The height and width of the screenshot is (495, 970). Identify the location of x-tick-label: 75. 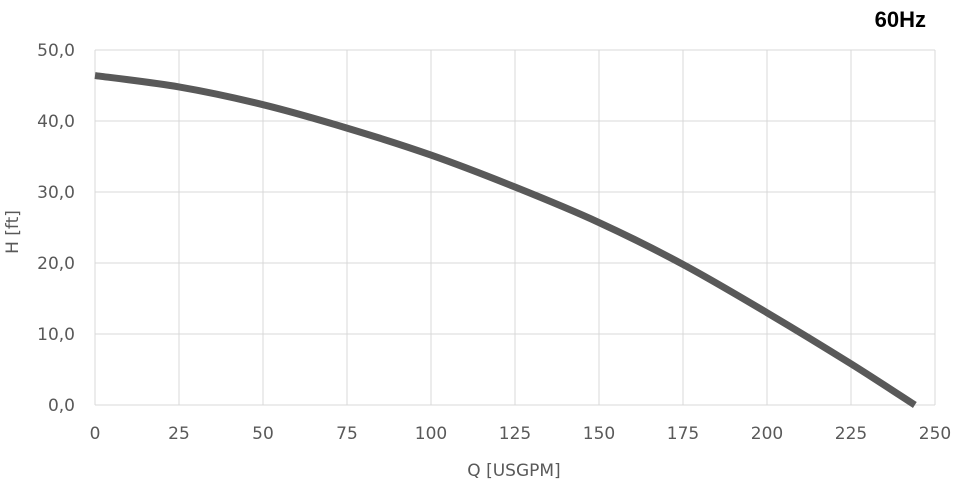
(347, 434).